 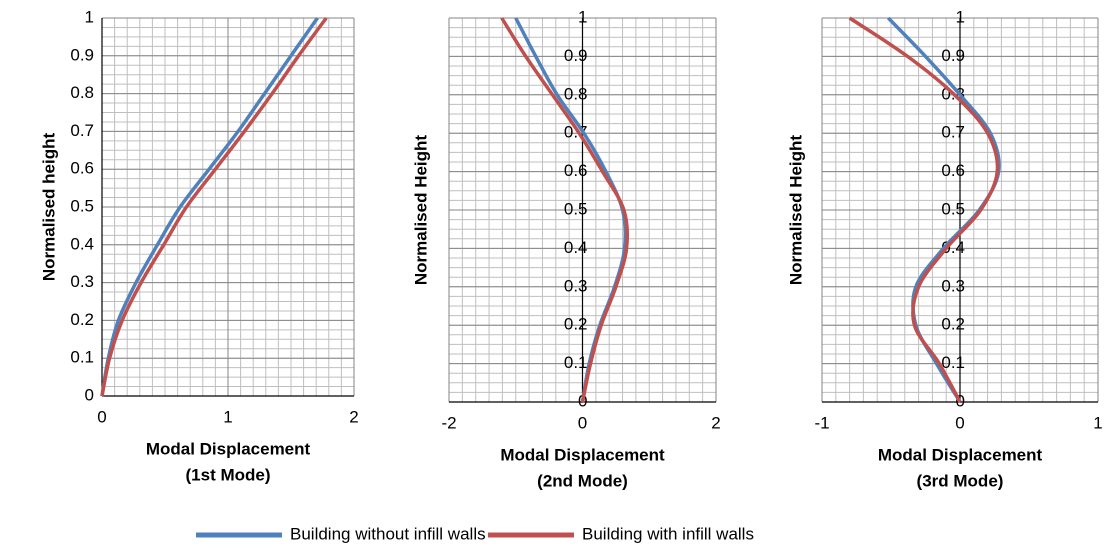 What do you see at coordinates (448, 422) in the screenshot?
I see `x-tick-label: -2` at bounding box center [448, 422].